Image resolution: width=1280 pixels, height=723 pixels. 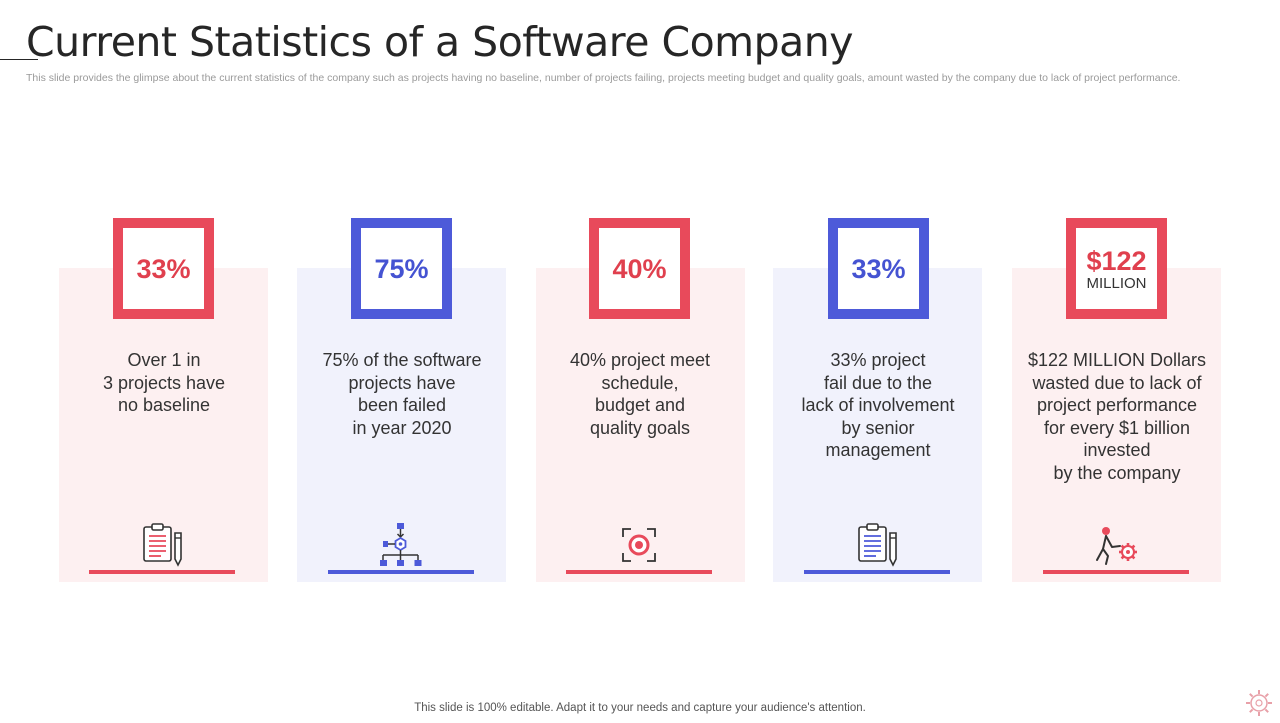 What do you see at coordinates (640, 360) in the screenshot?
I see `description-line: 40% project meet` at bounding box center [640, 360].